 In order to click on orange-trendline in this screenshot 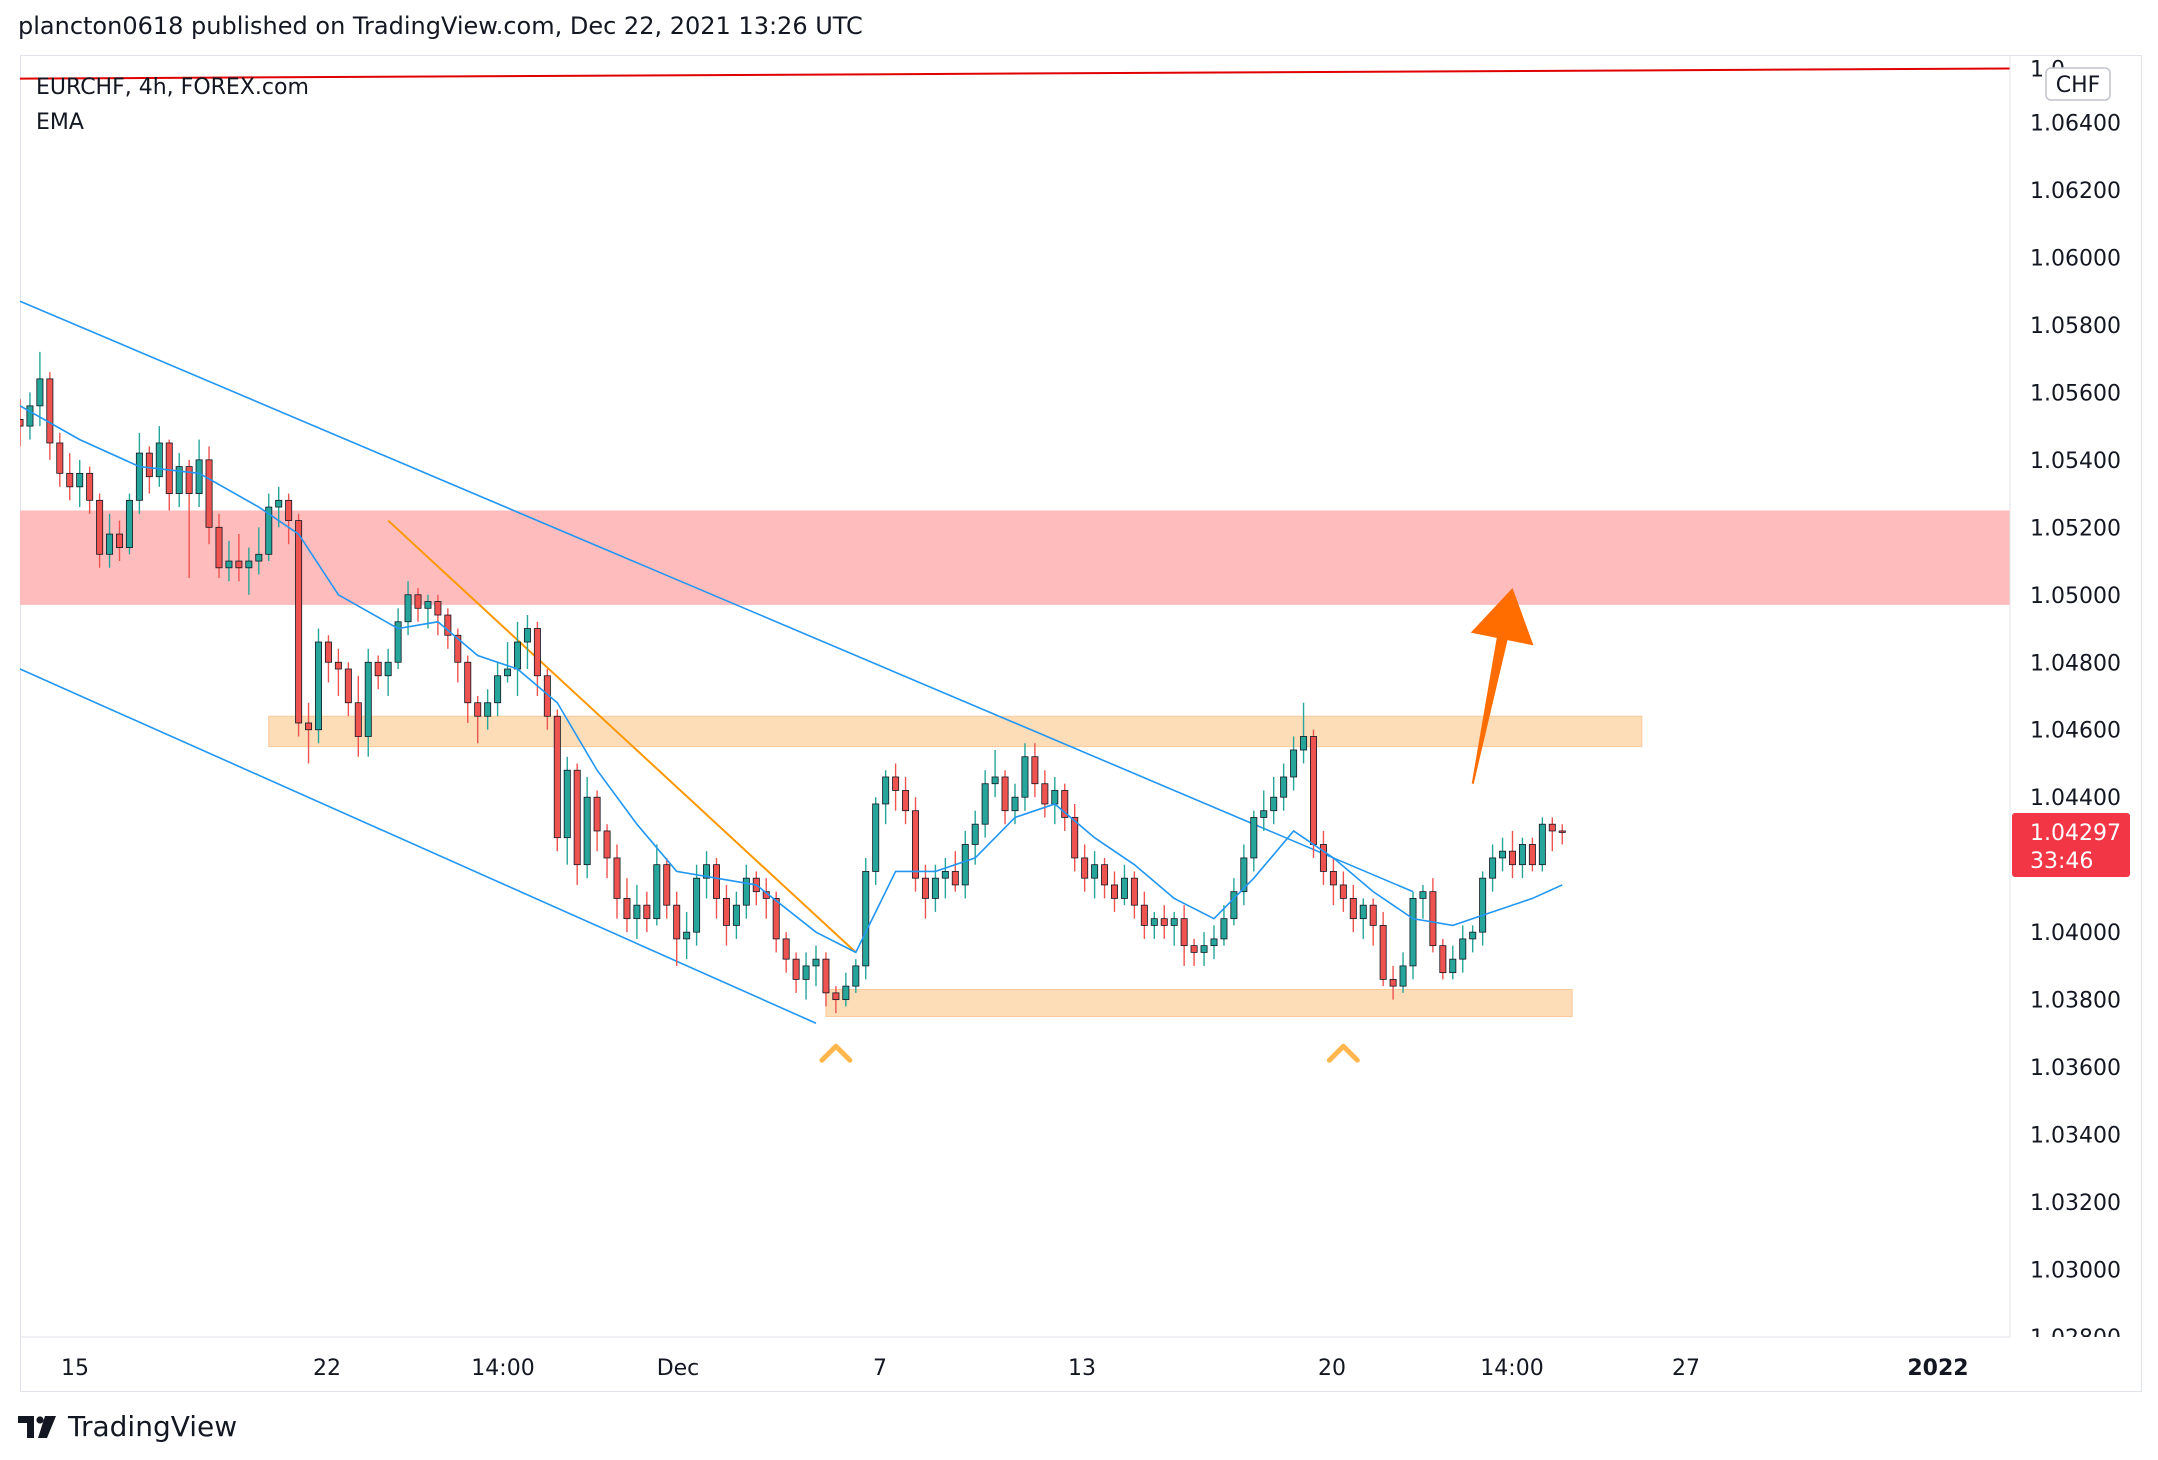, I will do `click(622, 736)`.